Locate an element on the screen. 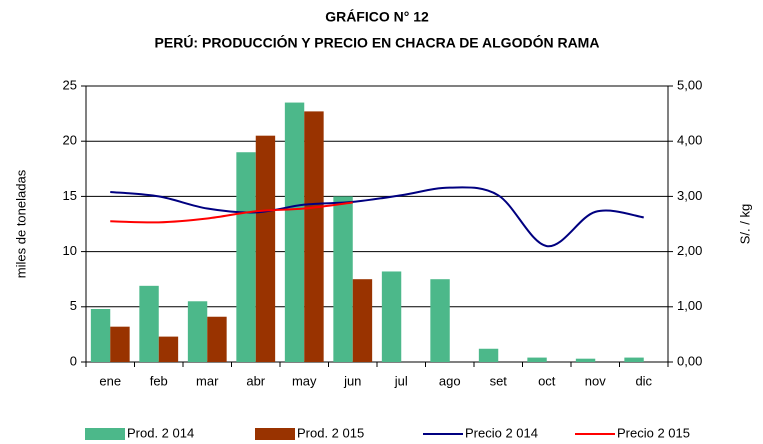  x-tick-label: abr is located at coordinates (255, 380).